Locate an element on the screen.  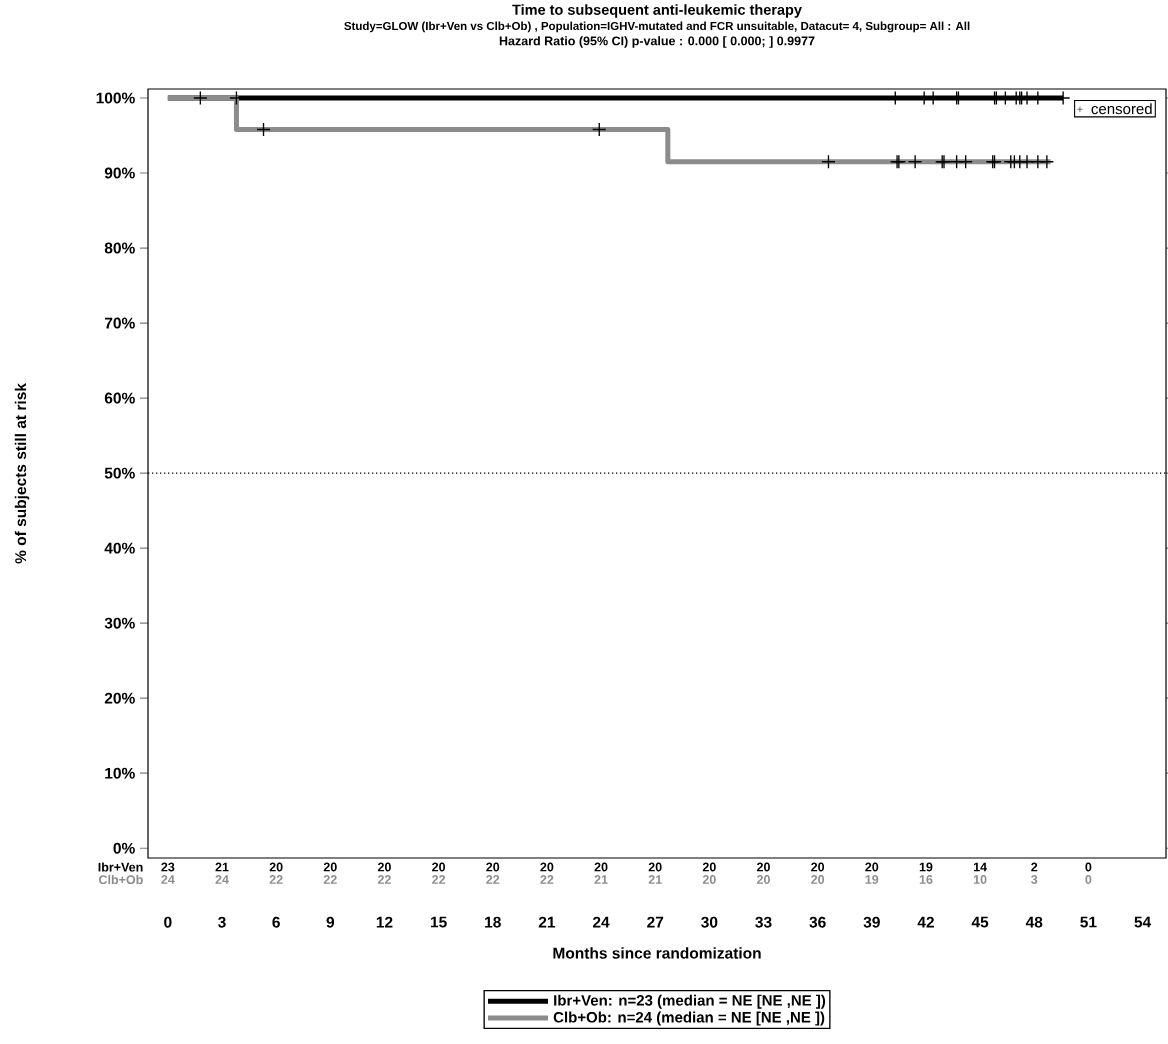
y-tick-label: 80% is located at coordinates (119, 248).